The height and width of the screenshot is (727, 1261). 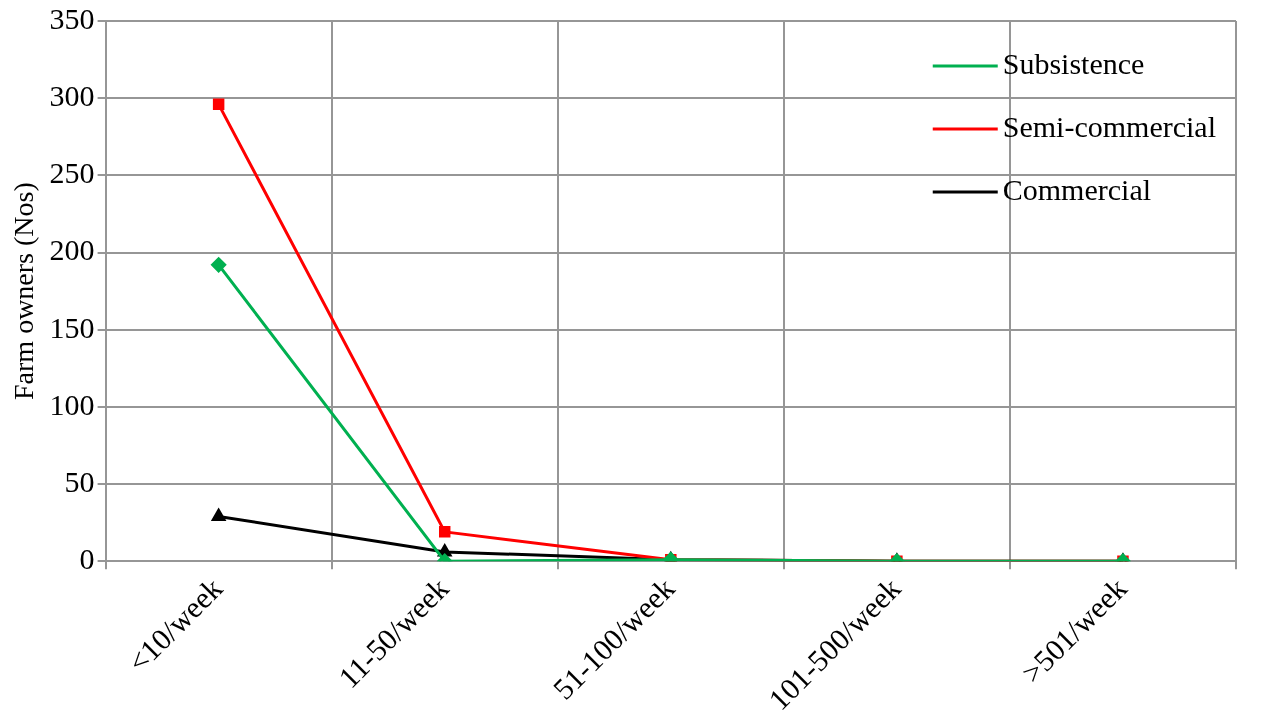 What do you see at coordinates (72, 327) in the screenshot?
I see `y-tick-label: 150` at bounding box center [72, 327].